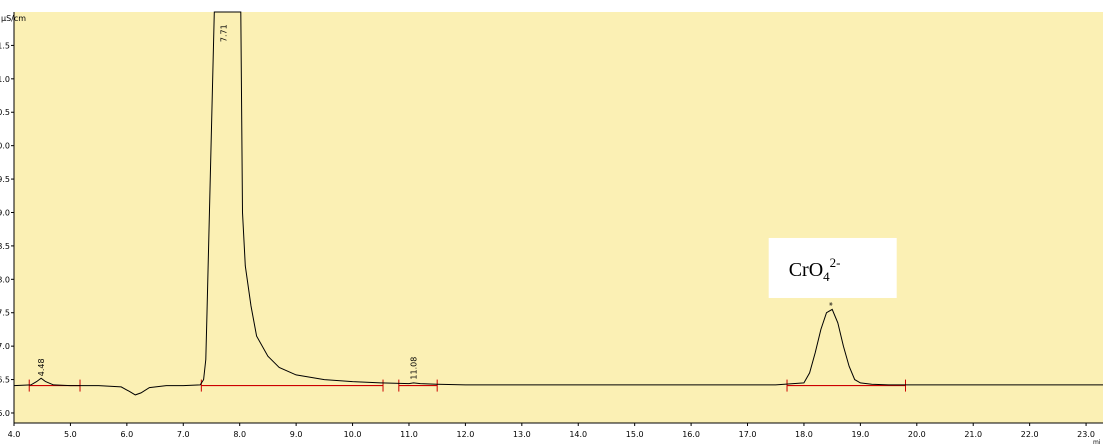  I want to click on x-tick-label: 12.0, so click(465, 434).